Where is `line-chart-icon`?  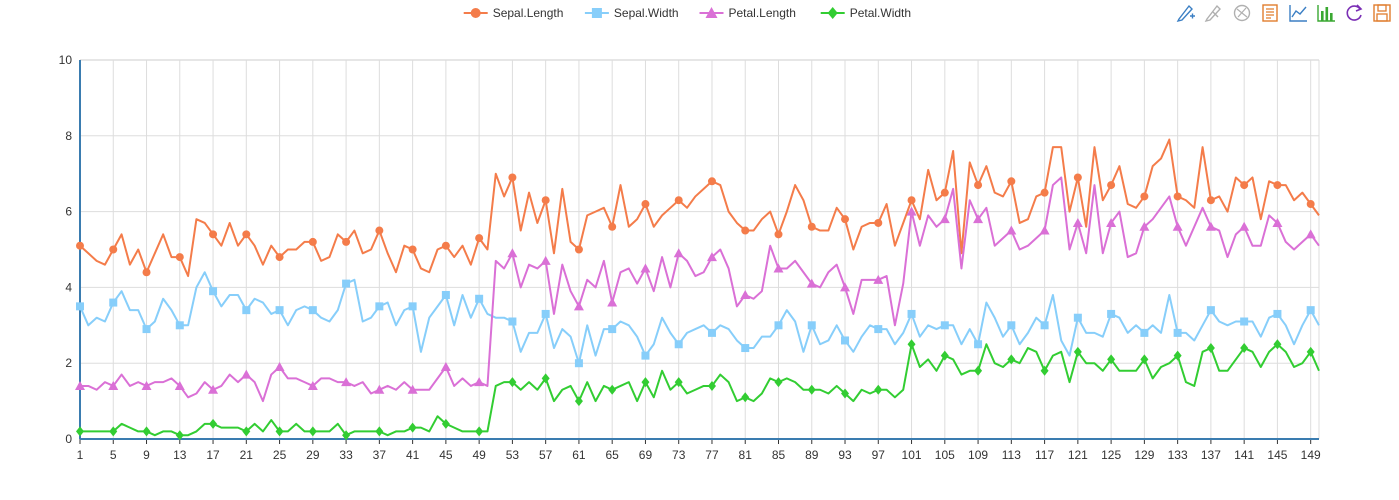 line-chart-icon is located at coordinates (1298, 13).